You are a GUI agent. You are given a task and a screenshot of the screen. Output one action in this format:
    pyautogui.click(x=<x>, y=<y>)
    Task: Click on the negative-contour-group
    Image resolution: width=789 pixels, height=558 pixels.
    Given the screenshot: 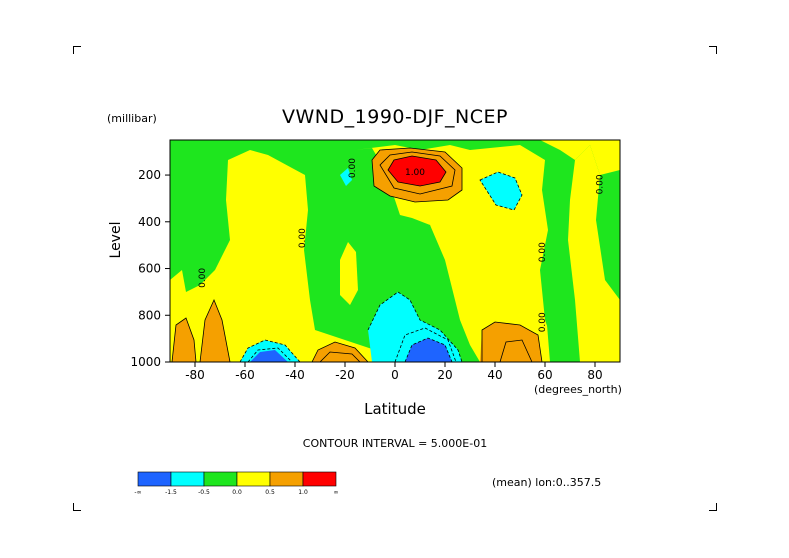 What is the action you would take?
    pyautogui.click(x=381, y=266)
    